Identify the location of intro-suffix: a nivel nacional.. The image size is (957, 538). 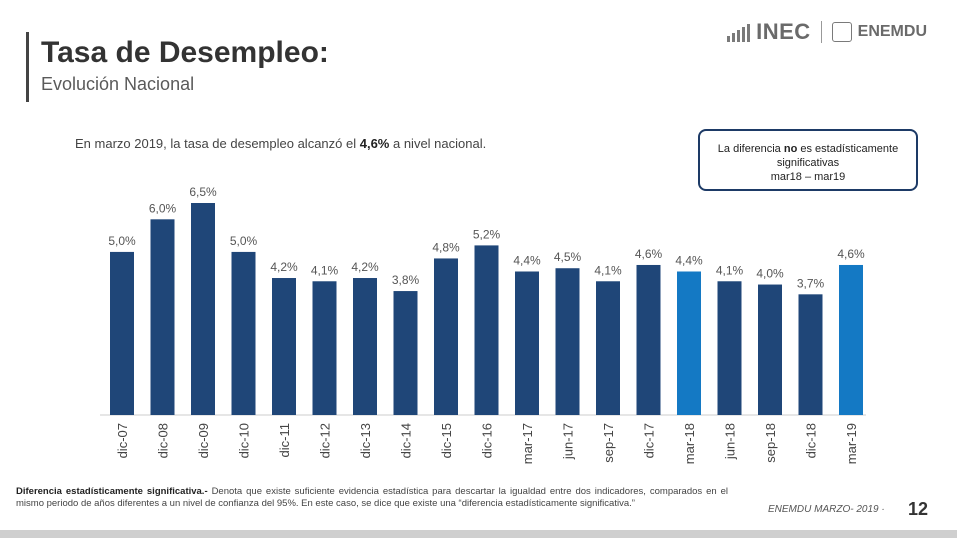
(438, 143).